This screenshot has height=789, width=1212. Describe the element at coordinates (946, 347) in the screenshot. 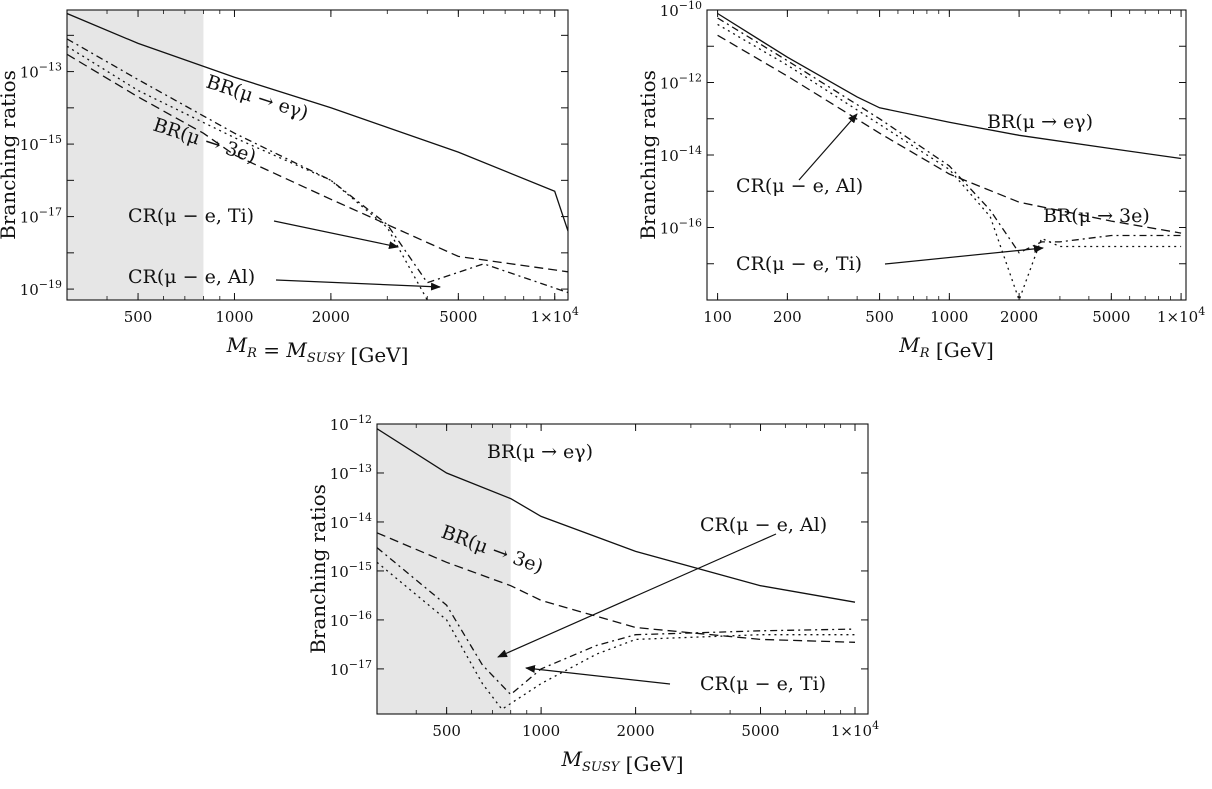

I see `x-axis-title: MR [GeV]` at that location.